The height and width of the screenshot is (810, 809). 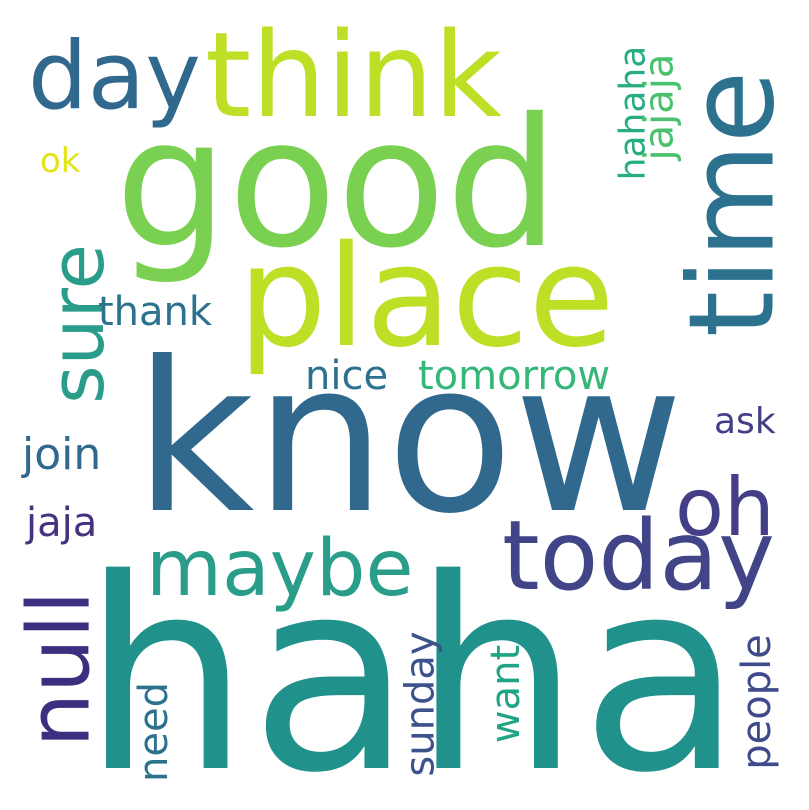 I want to click on word-oh: oh, so click(x=725, y=507).